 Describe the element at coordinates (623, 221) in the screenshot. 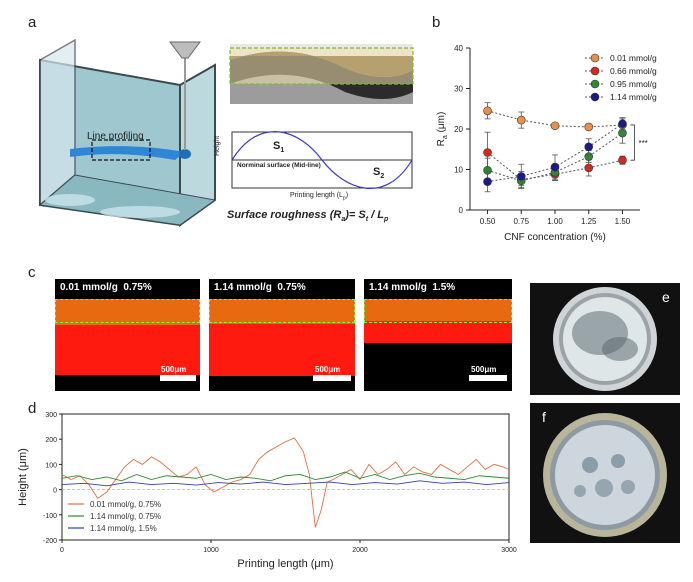

I see `x-tick-label: 1.50` at that location.